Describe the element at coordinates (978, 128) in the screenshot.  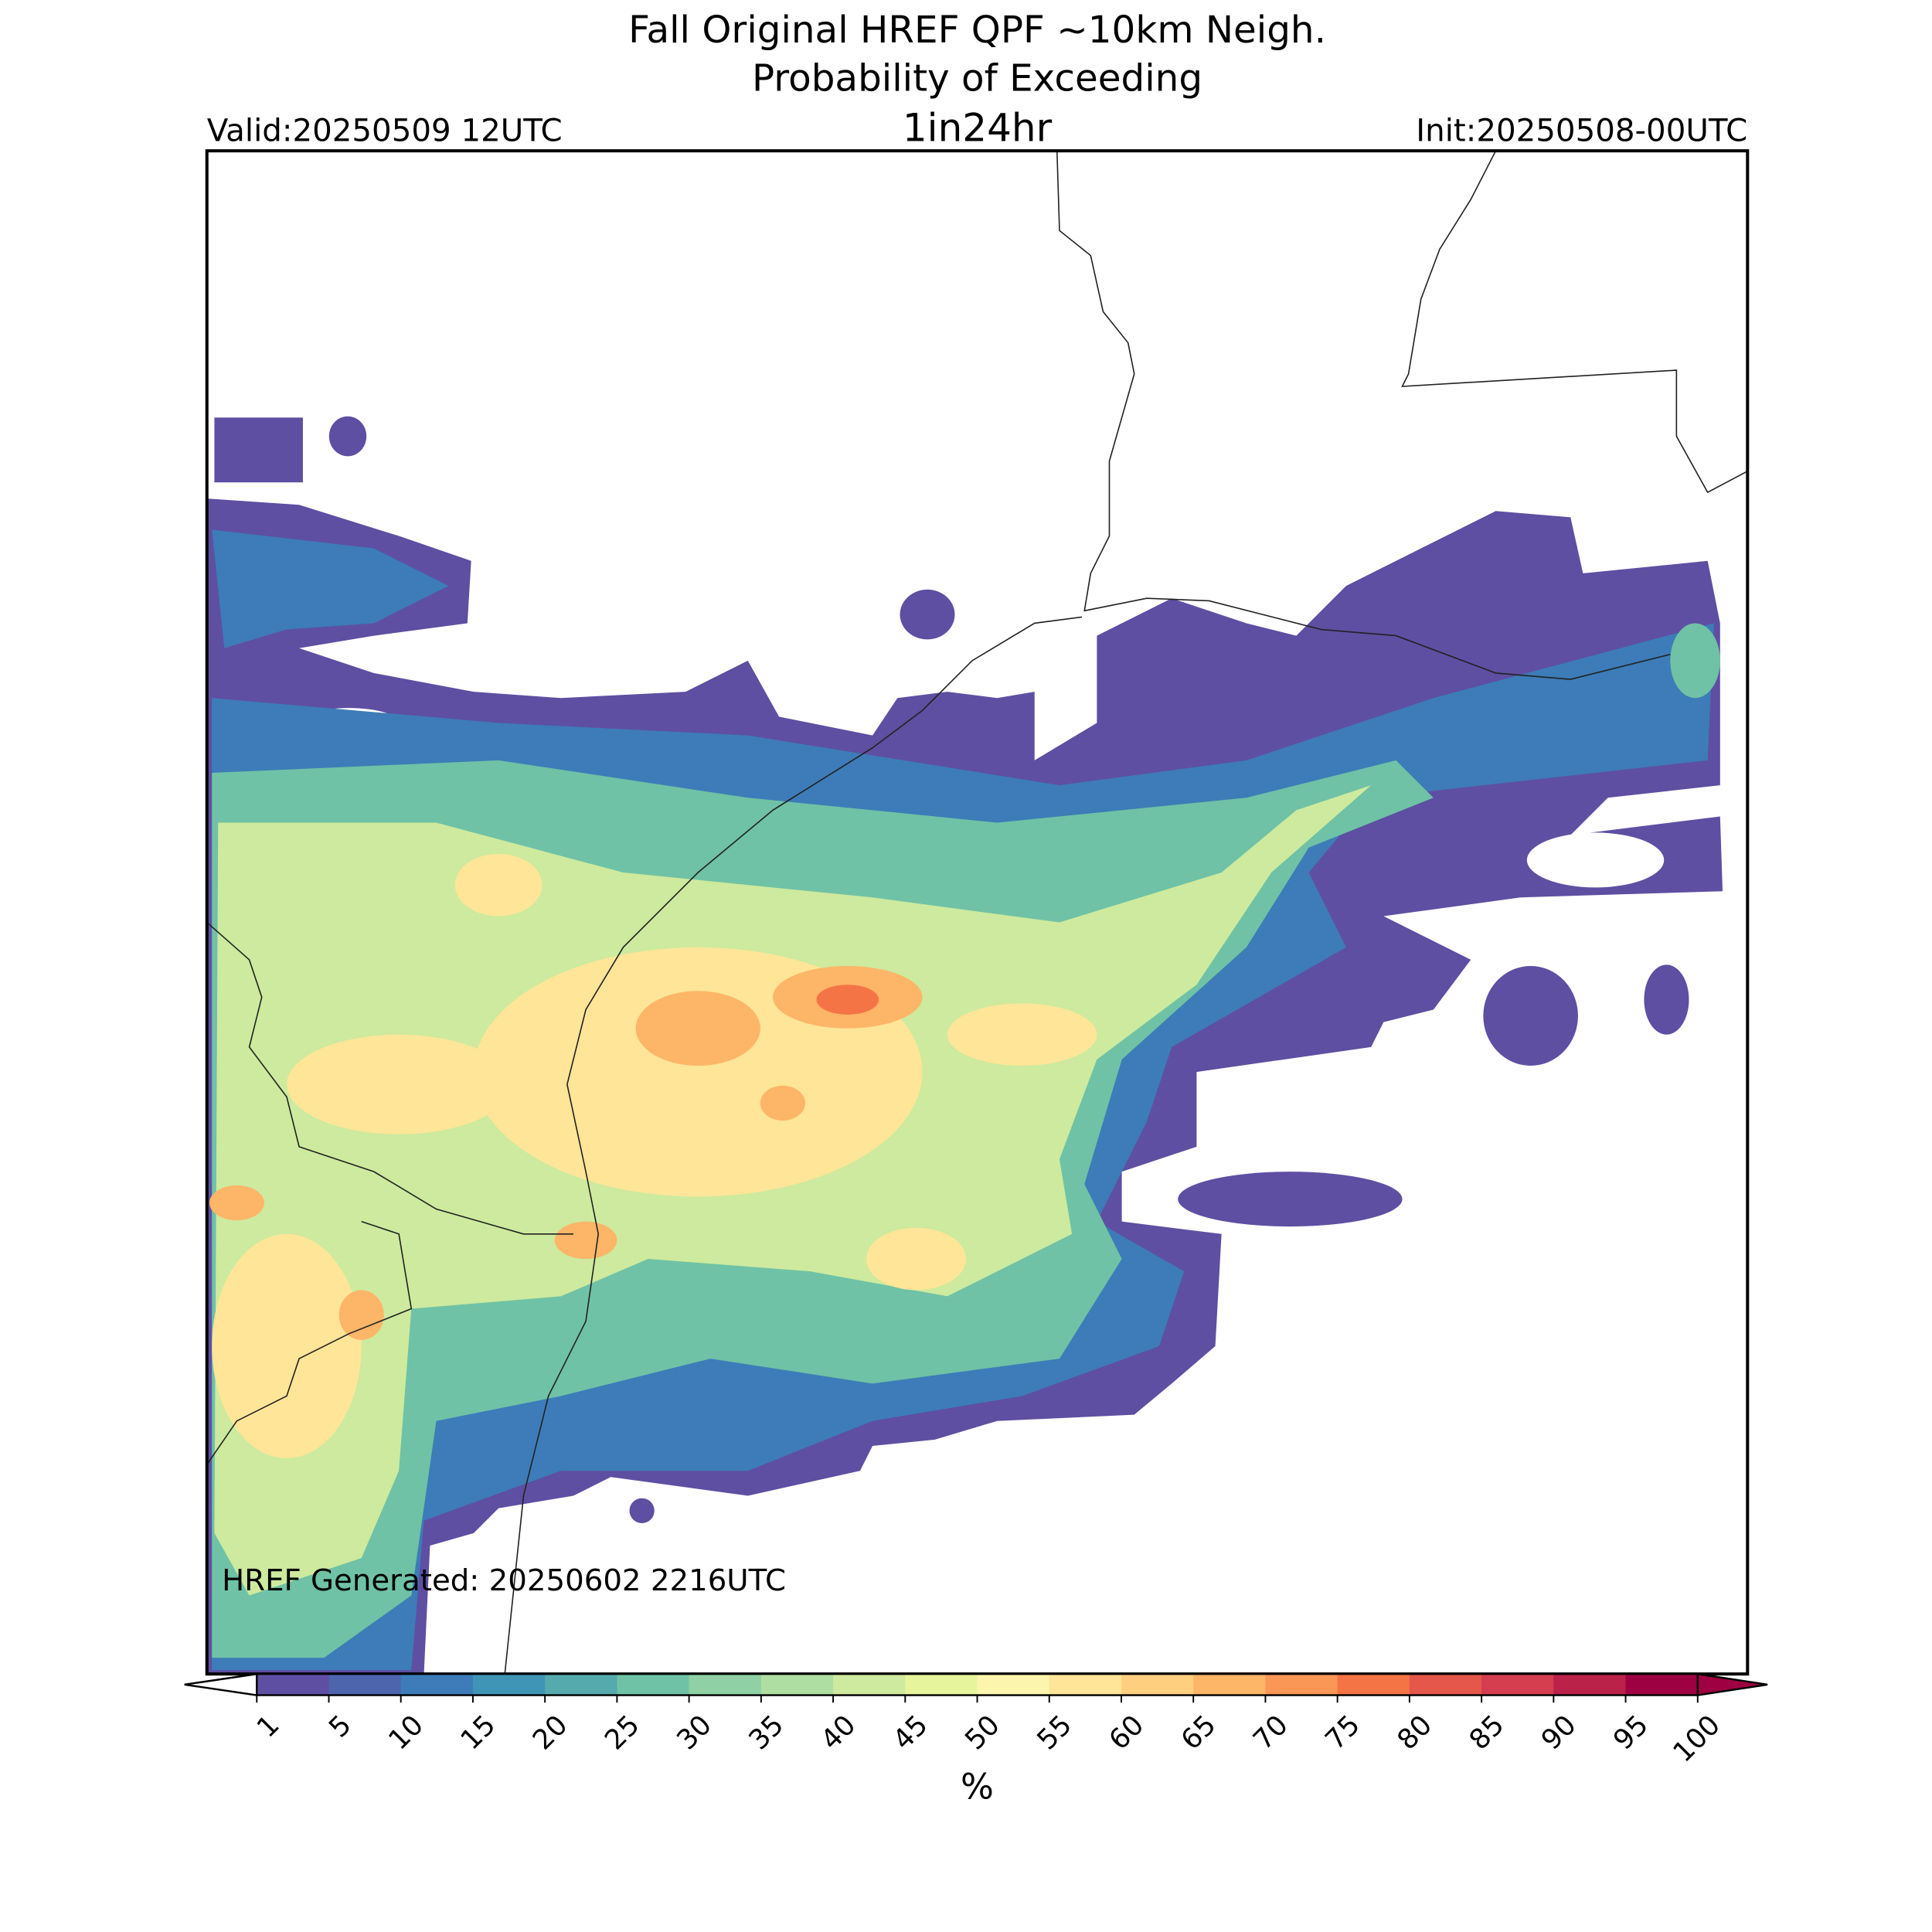
I see `period: 1in24hr` at that location.